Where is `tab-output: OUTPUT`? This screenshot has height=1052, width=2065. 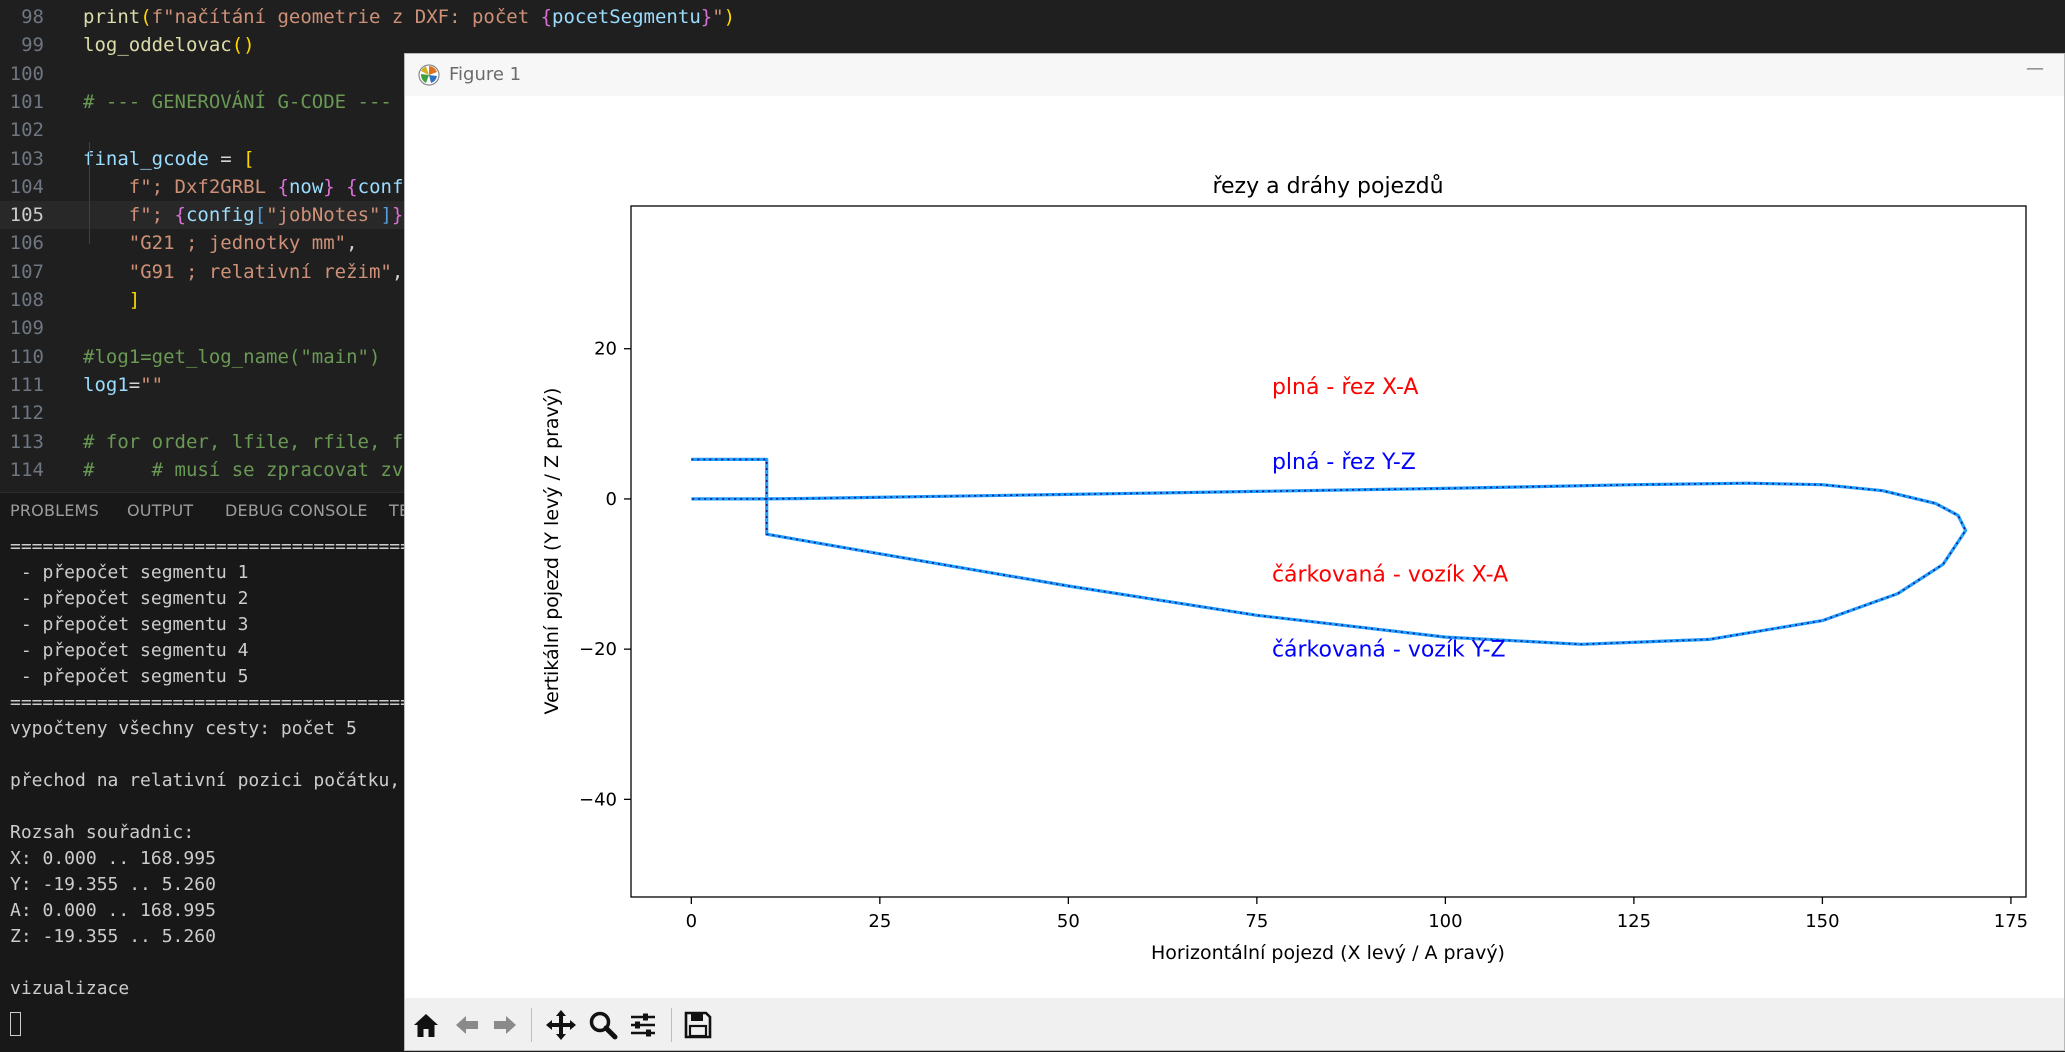
tab-output: OUTPUT is located at coordinates (160, 510).